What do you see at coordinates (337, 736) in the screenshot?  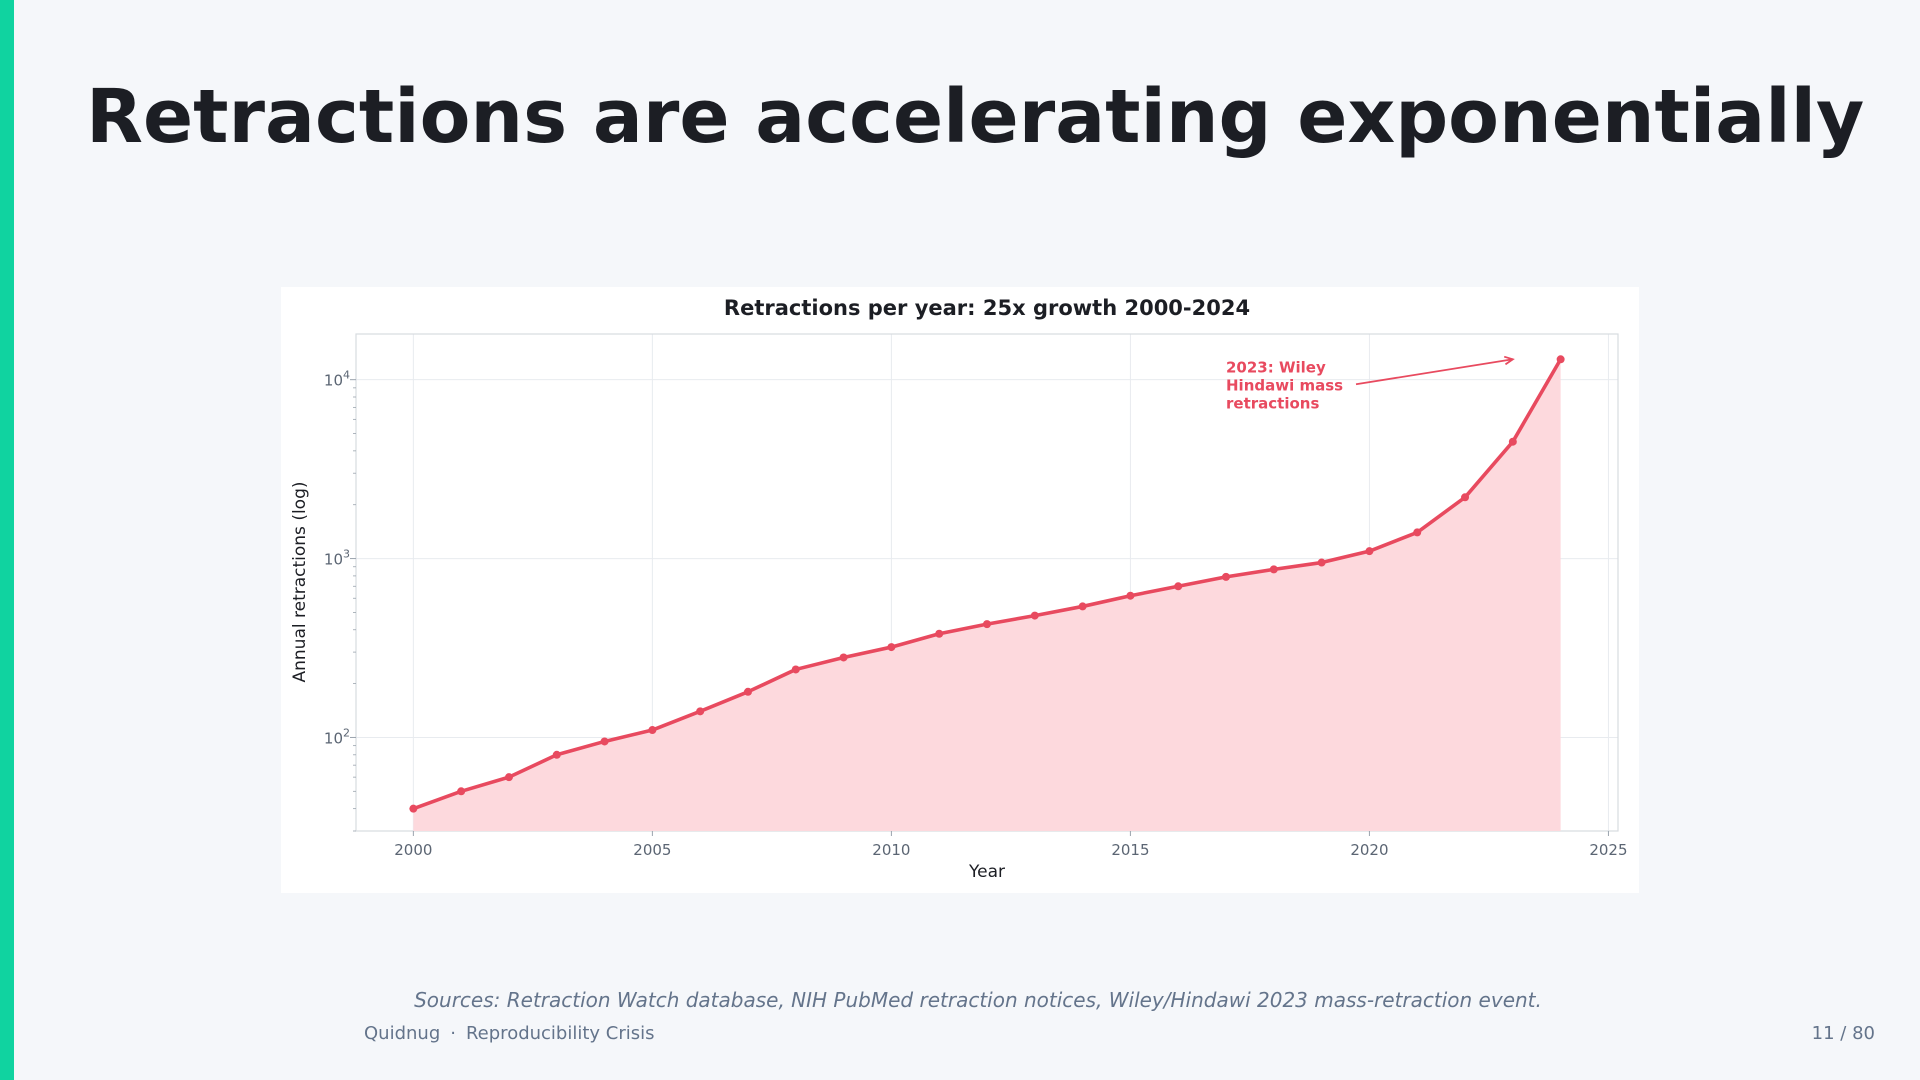 I see `y-tick-label: 10²` at bounding box center [337, 736].